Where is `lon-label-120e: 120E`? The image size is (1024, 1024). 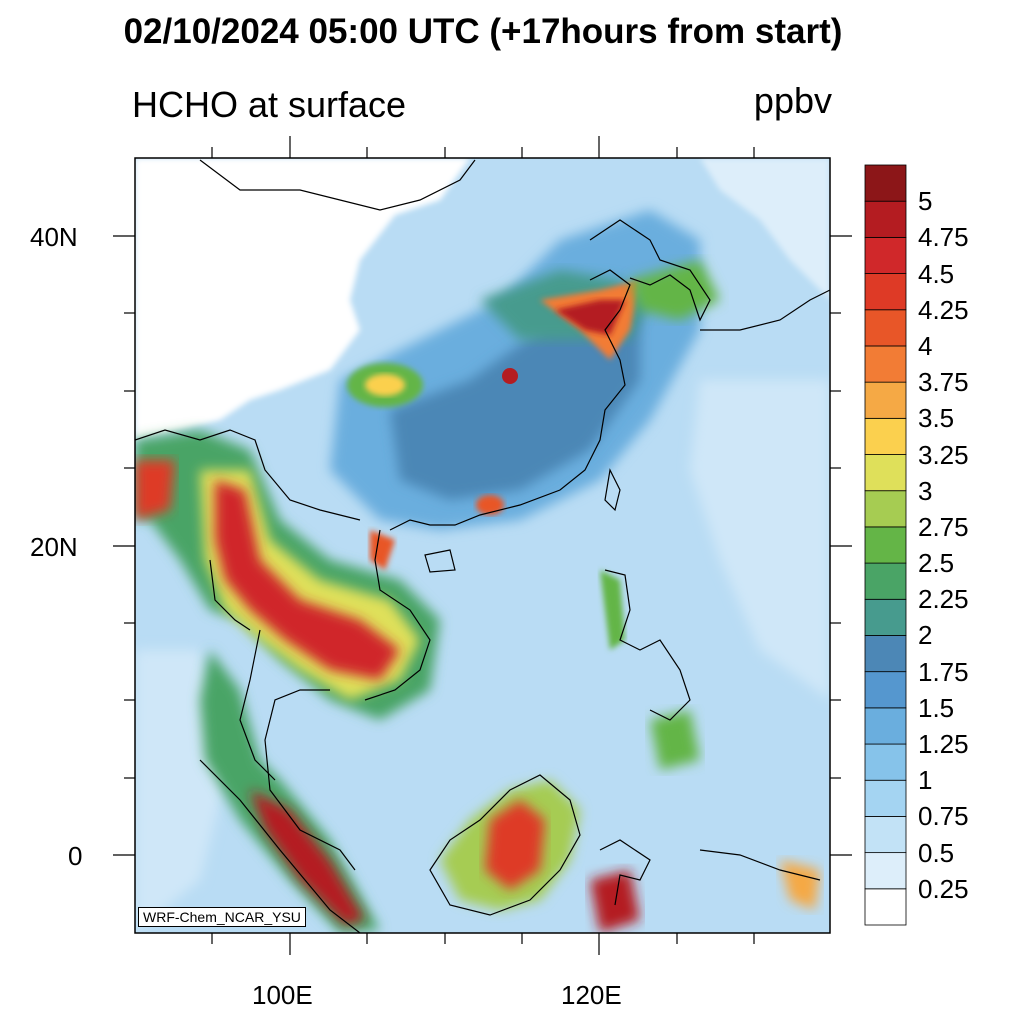
lon-label-120e: 120E is located at coordinates (591, 995).